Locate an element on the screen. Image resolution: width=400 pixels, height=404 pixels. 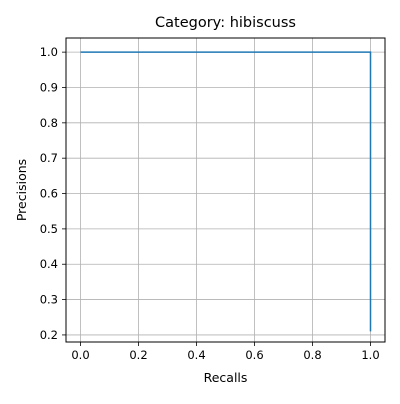
chart-title: Category: hibiscuss is located at coordinates (225, 23).